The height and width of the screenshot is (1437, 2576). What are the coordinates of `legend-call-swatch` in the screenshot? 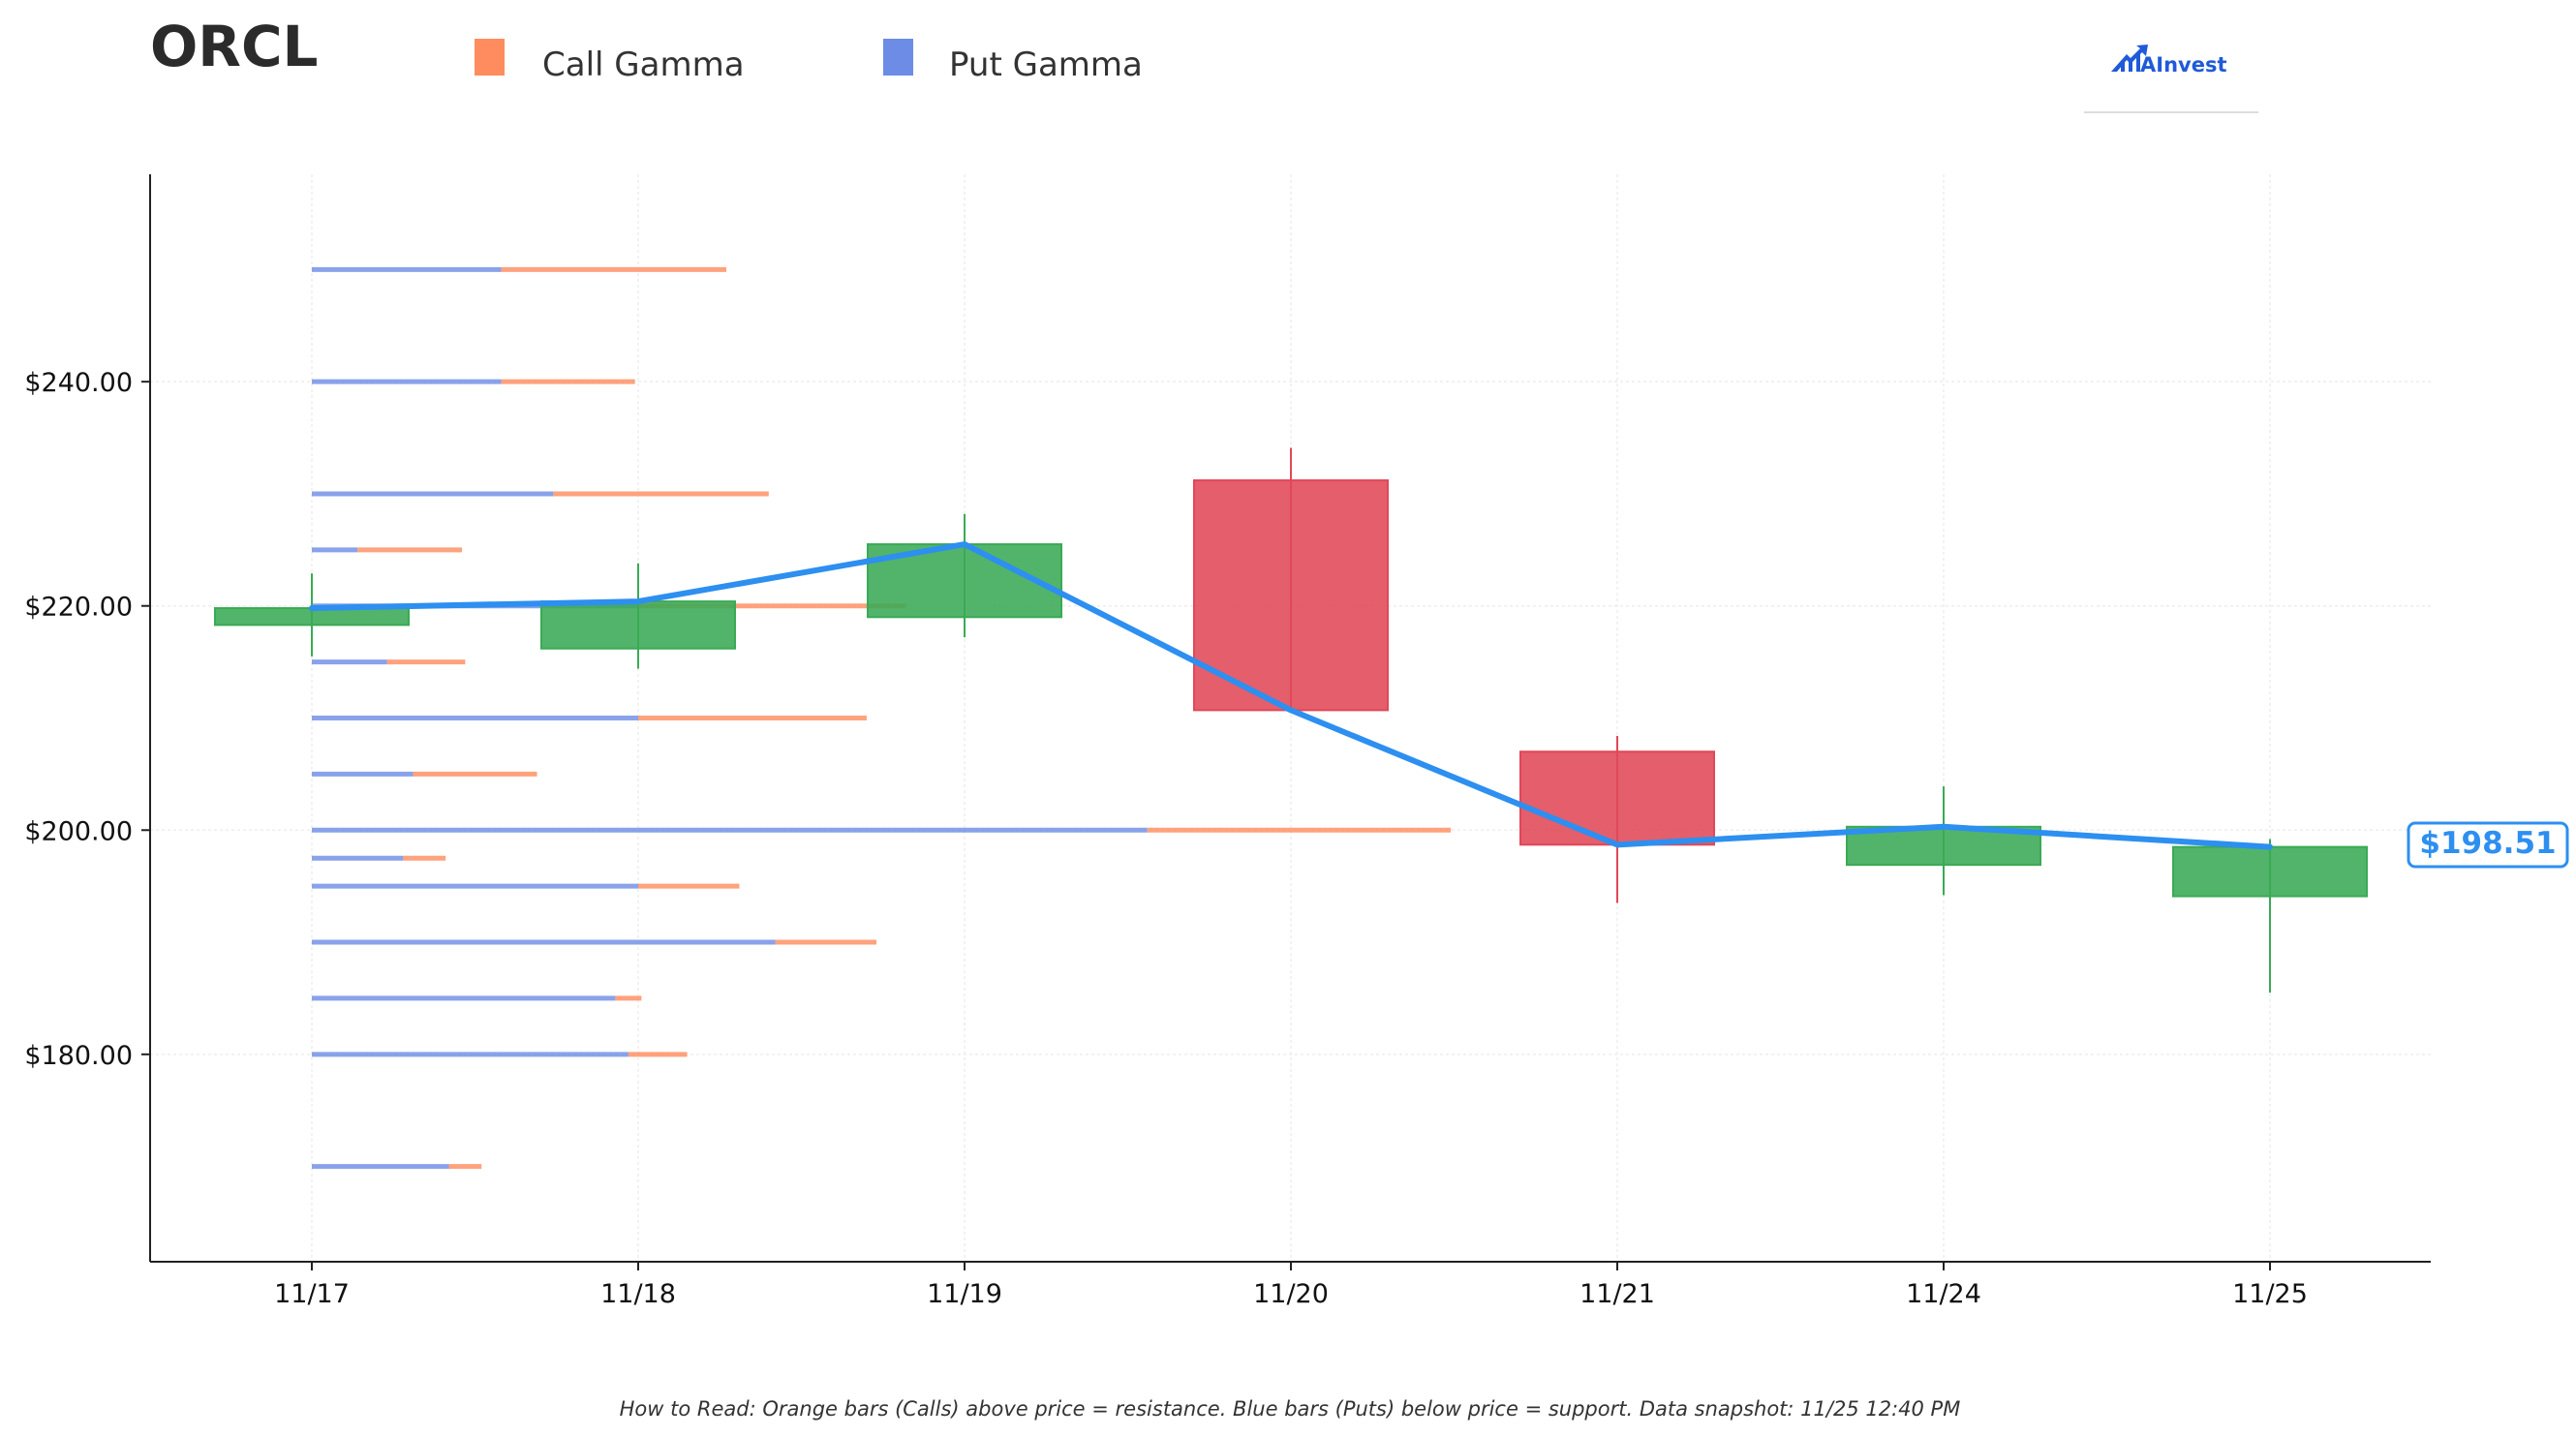 It's located at (490, 58).